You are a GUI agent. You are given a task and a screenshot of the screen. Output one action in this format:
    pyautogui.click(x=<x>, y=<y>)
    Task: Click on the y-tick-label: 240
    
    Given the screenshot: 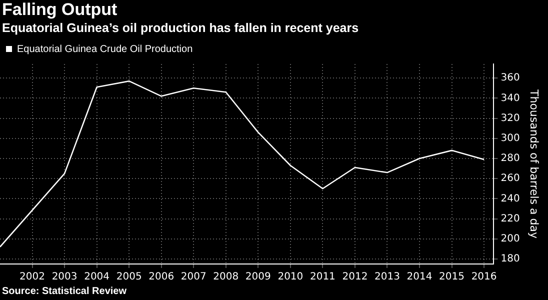 What is the action you would take?
    pyautogui.click(x=510, y=198)
    